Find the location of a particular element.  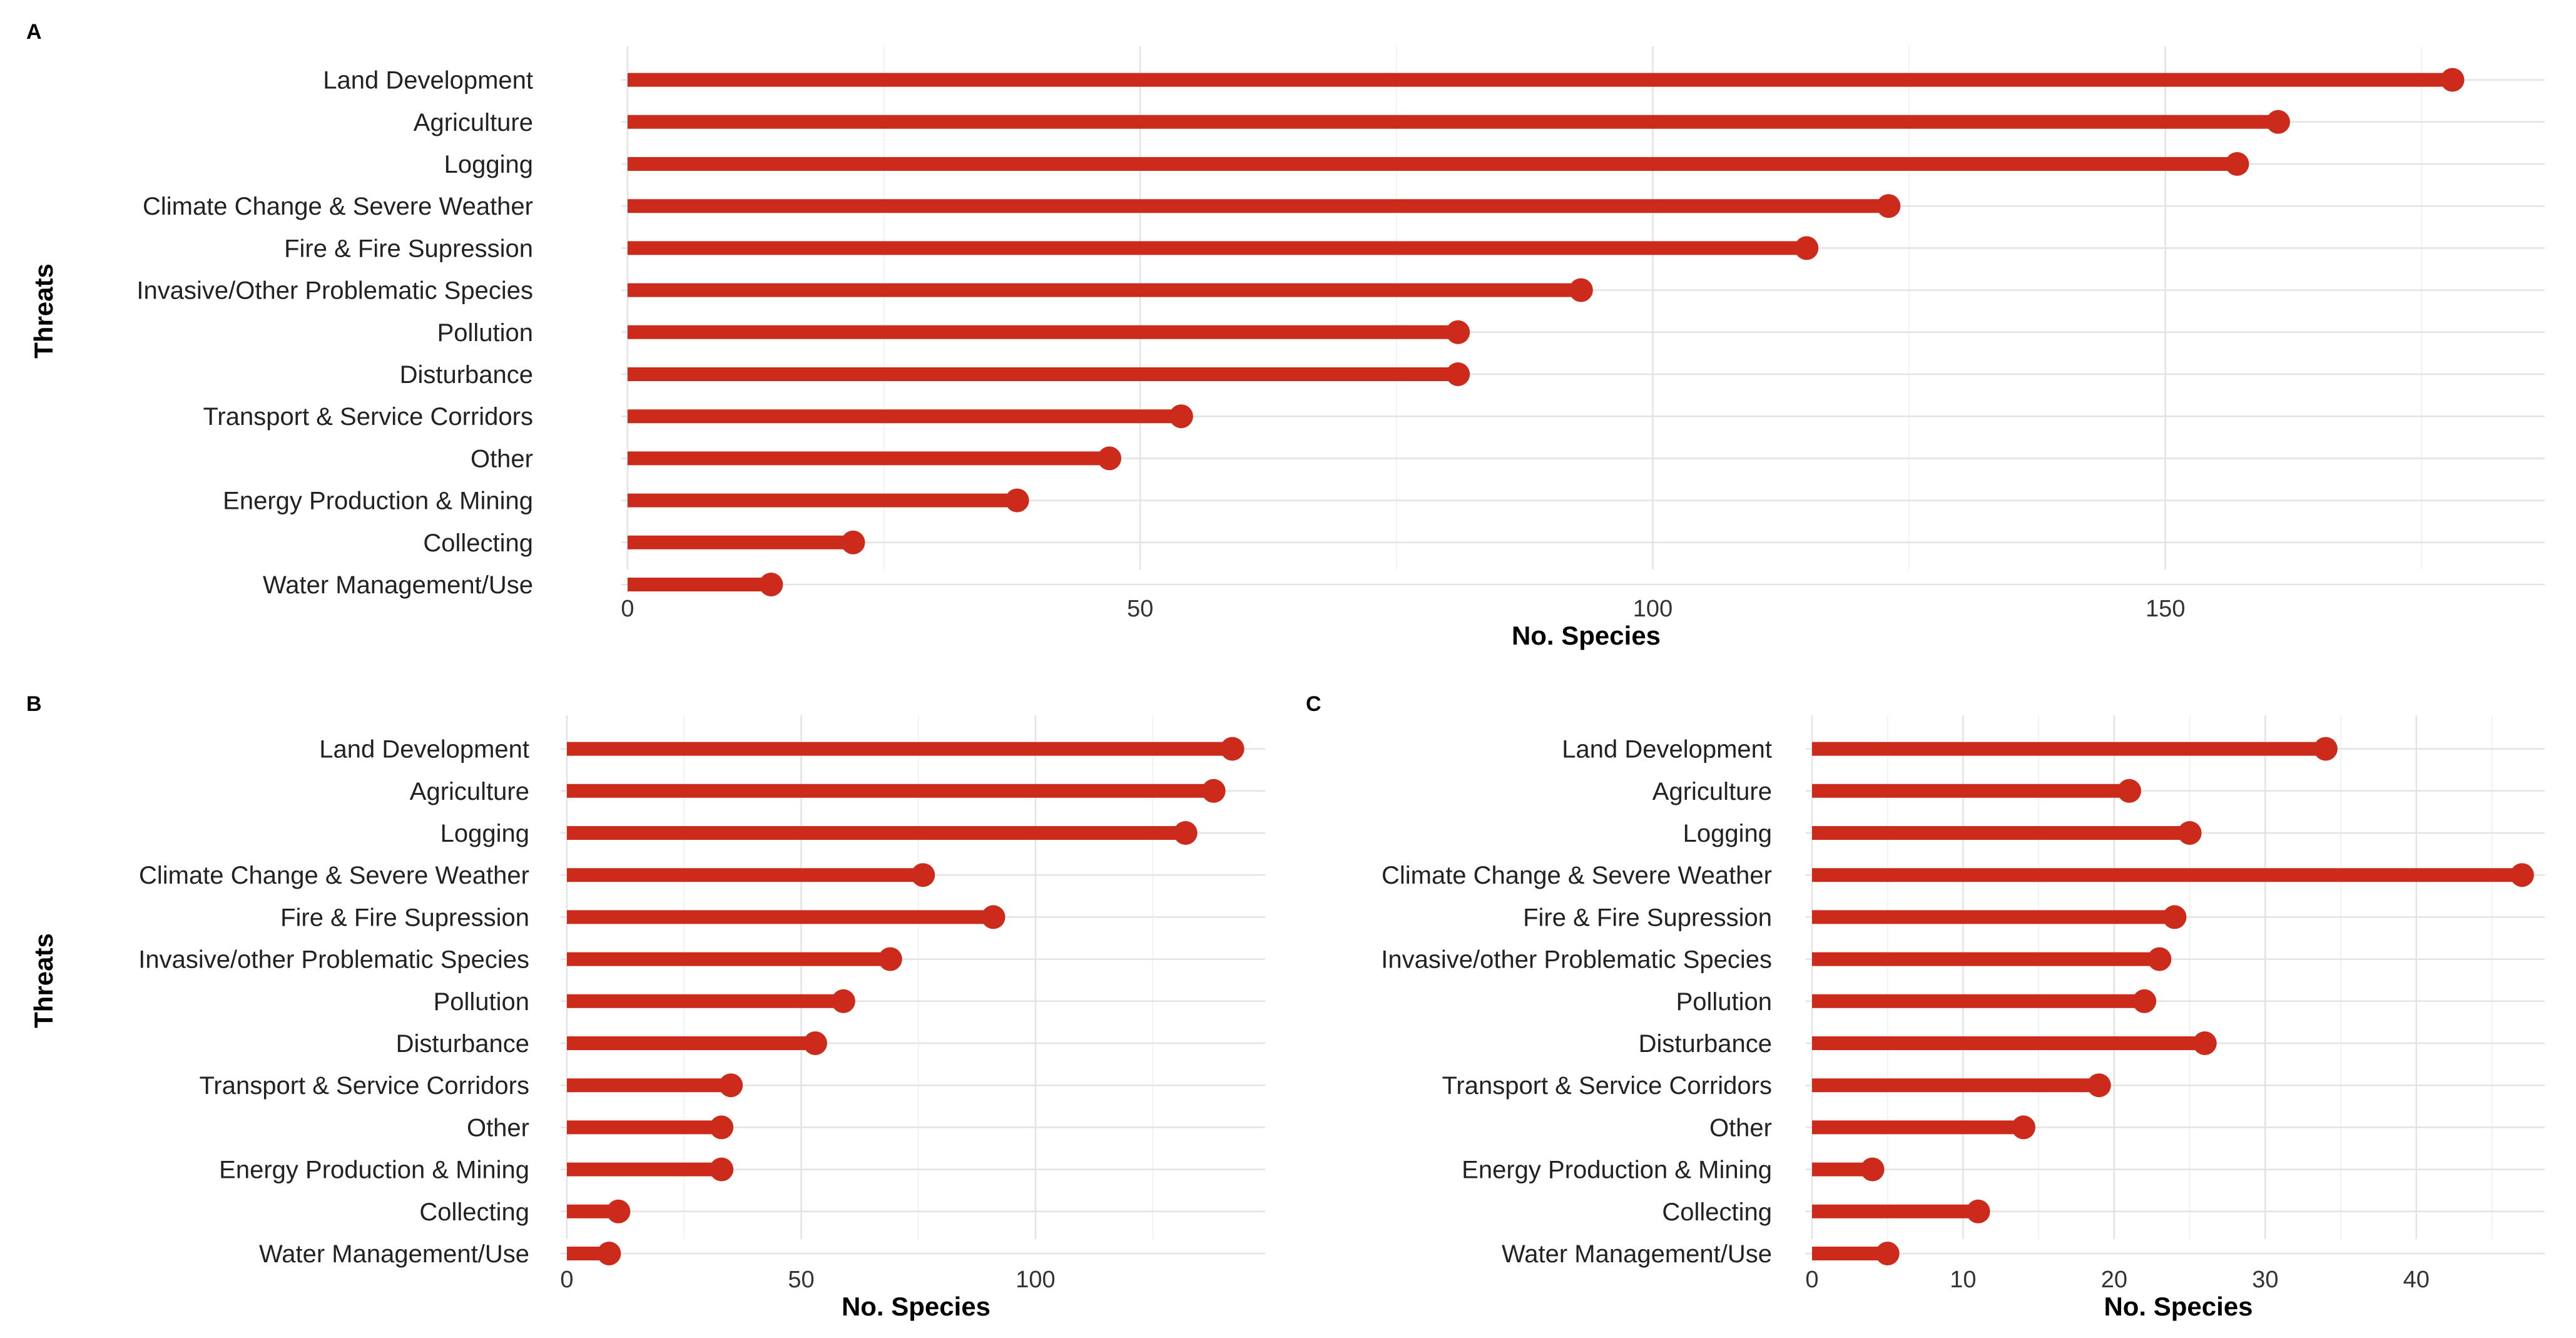

panel-letter: B is located at coordinates (34, 704).